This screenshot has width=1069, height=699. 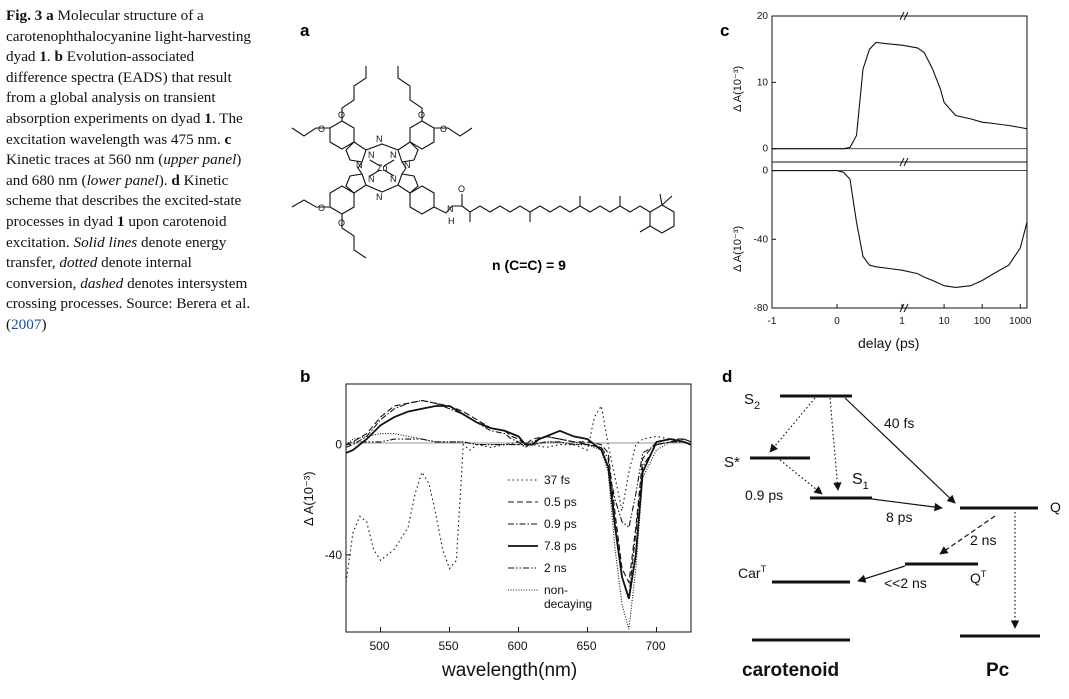 I want to click on caption-dotted: dotted, so click(x=78, y=263).